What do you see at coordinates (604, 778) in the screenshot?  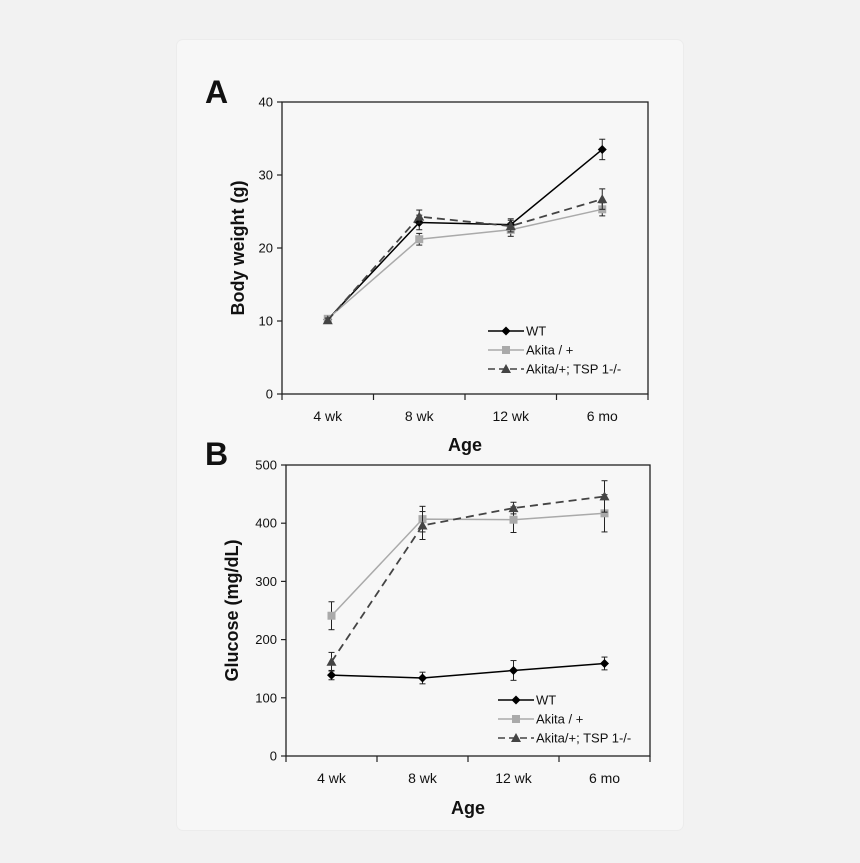 I see `panel-b-x-tick-label: 6 mo` at bounding box center [604, 778].